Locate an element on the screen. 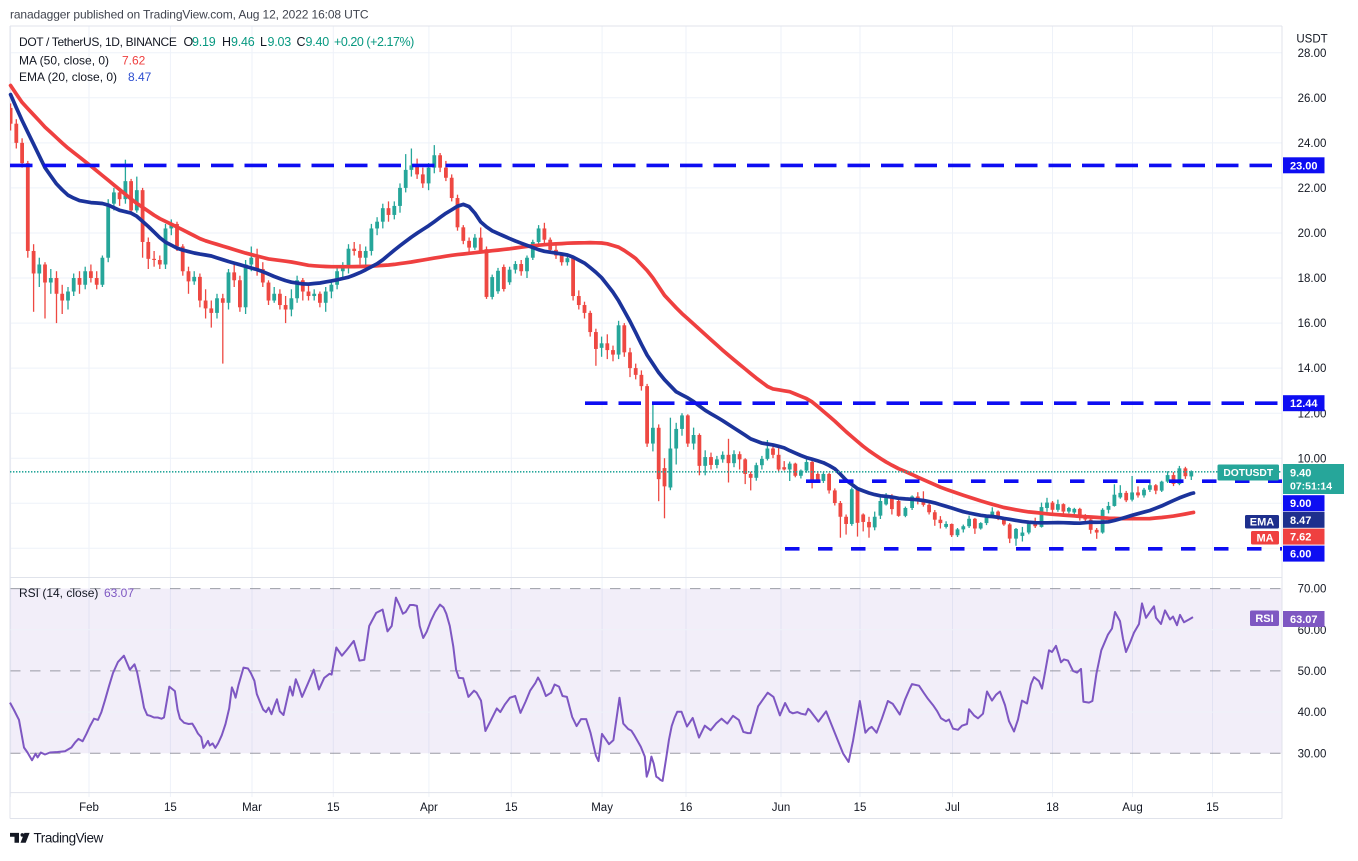 The image size is (1358, 861). svg-text: 70.00 is located at coordinates (1312, 590).